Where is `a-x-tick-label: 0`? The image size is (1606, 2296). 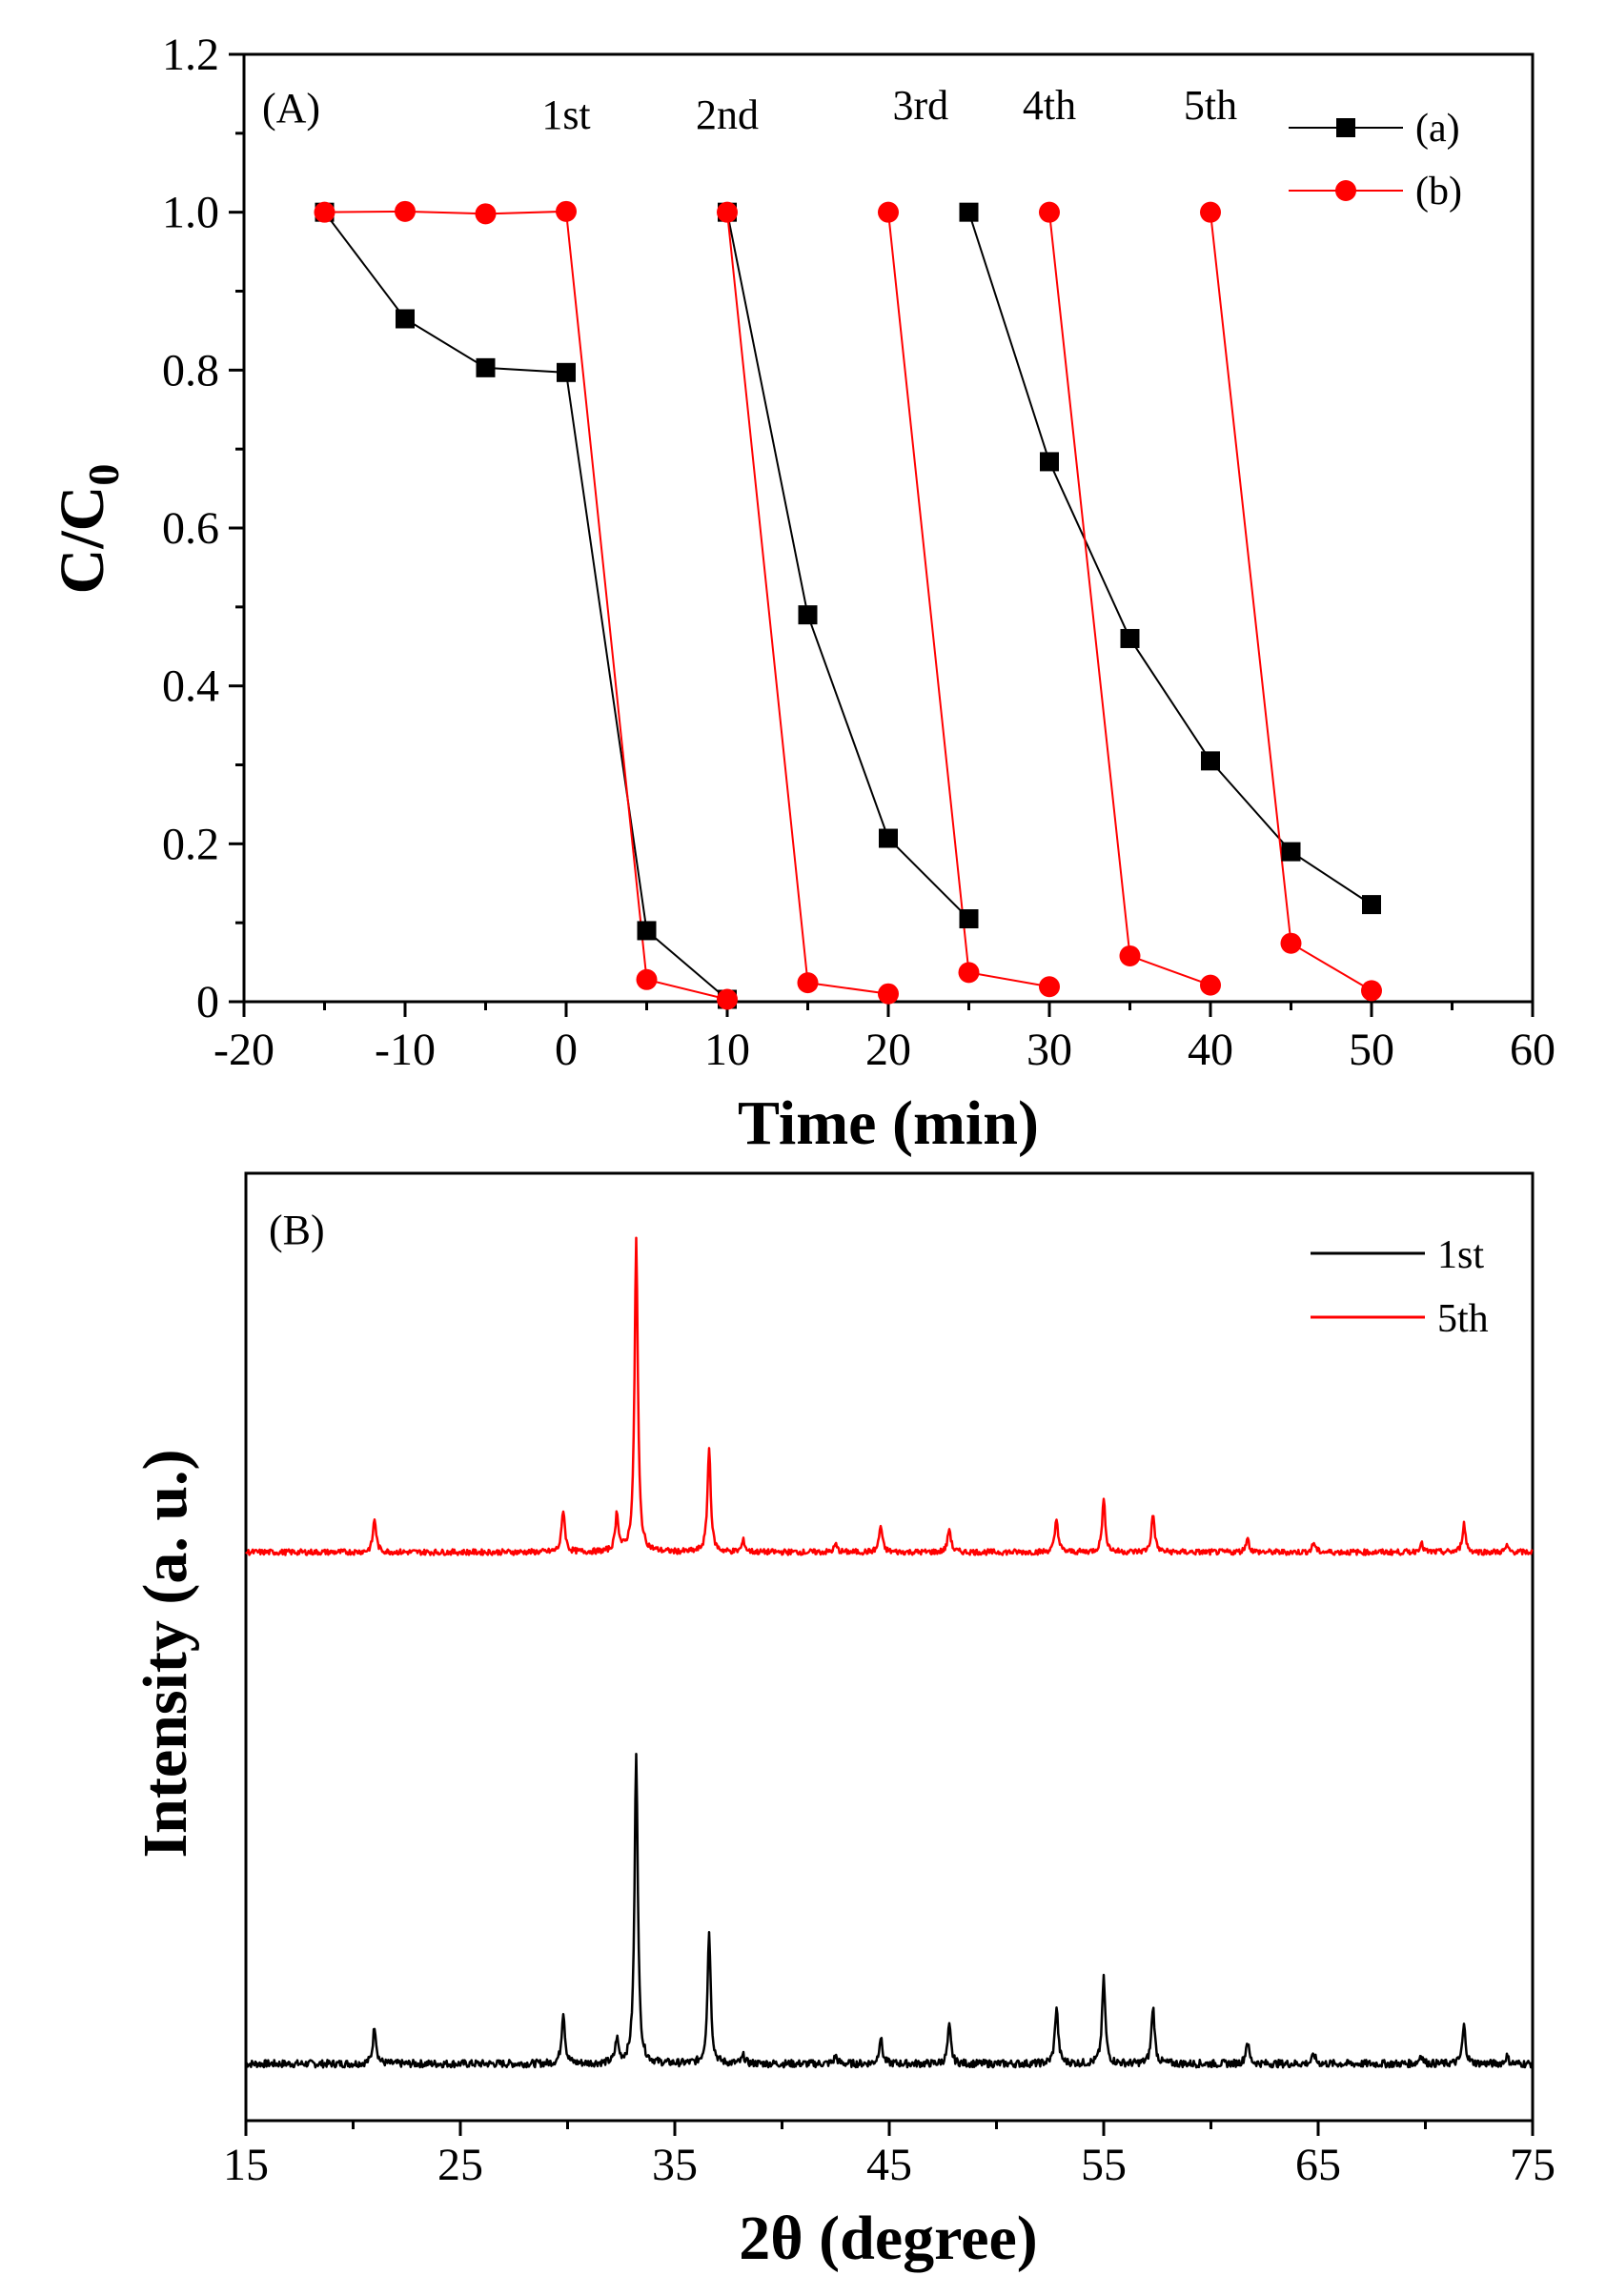 a-x-tick-label: 0 is located at coordinates (566, 1050).